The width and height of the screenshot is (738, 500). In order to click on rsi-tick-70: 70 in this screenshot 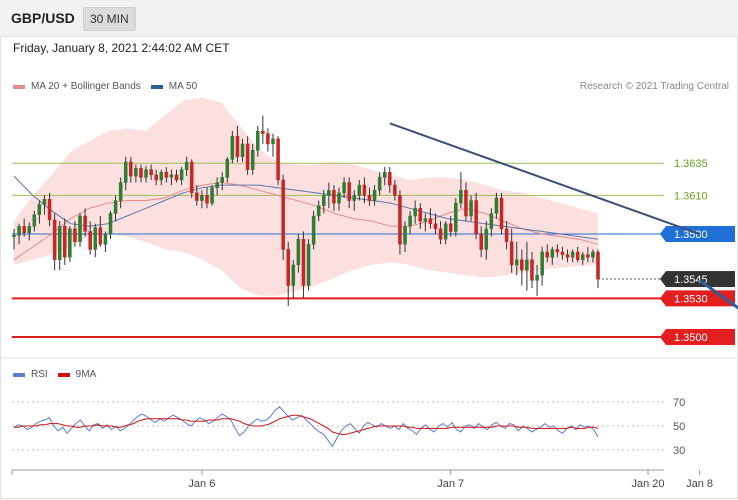, I will do `click(679, 403)`.